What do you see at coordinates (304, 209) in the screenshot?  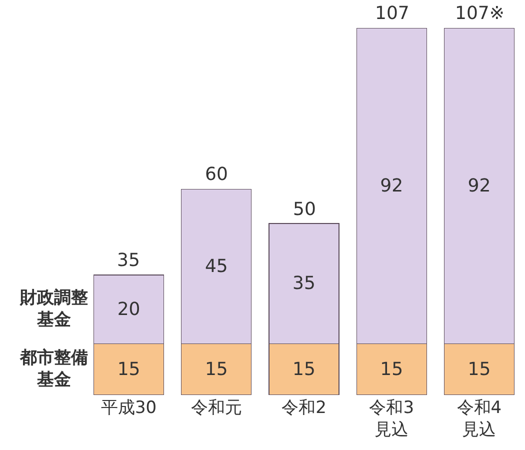 I see `total-label: 50` at bounding box center [304, 209].